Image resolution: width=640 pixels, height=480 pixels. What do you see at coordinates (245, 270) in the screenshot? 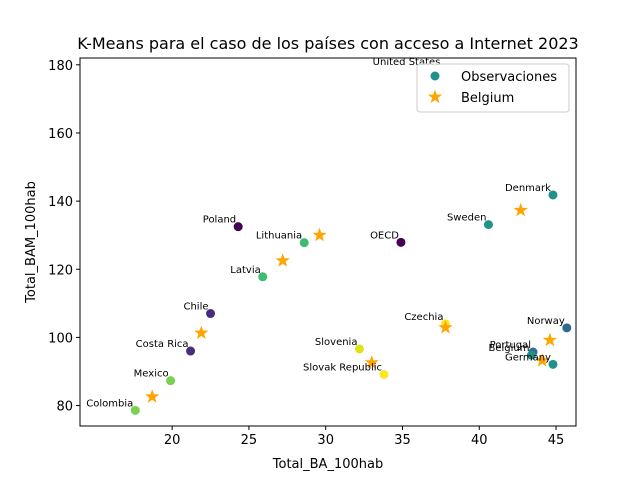
I see `point-label: Latvia` at bounding box center [245, 270].